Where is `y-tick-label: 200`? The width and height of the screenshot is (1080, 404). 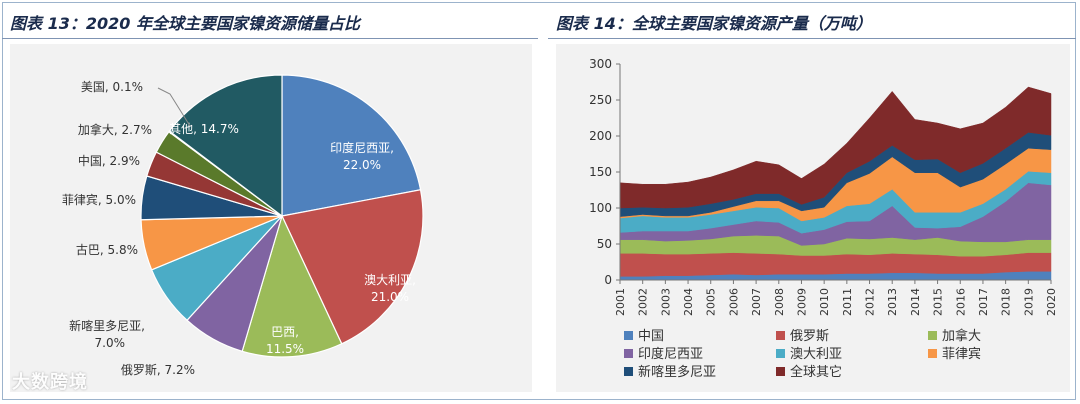 y-tick-label: 200 is located at coordinates (600, 136).